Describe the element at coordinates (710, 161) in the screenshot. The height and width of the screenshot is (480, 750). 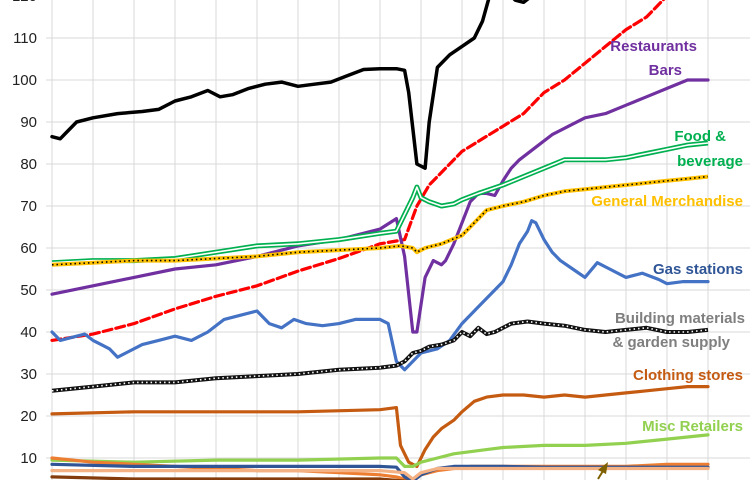
I see `label-beverage: beverage` at that location.